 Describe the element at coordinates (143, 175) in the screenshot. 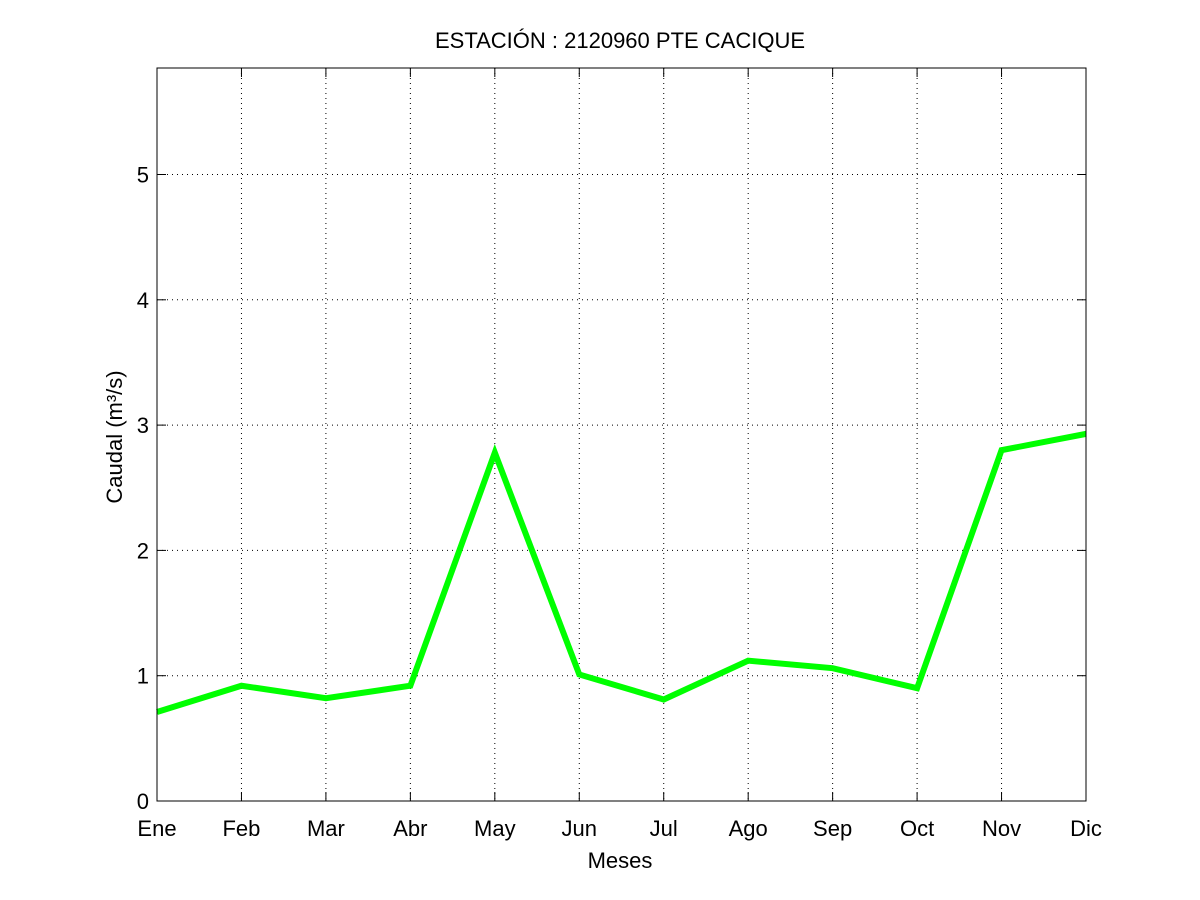

I see `y-tick-label: 5` at that location.